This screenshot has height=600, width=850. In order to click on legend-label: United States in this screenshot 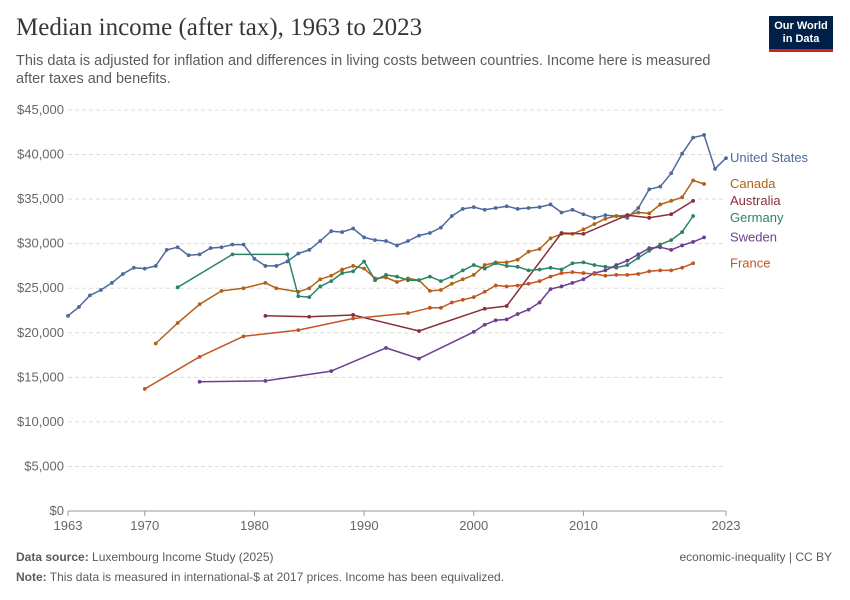, I will do `click(769, 157)`.